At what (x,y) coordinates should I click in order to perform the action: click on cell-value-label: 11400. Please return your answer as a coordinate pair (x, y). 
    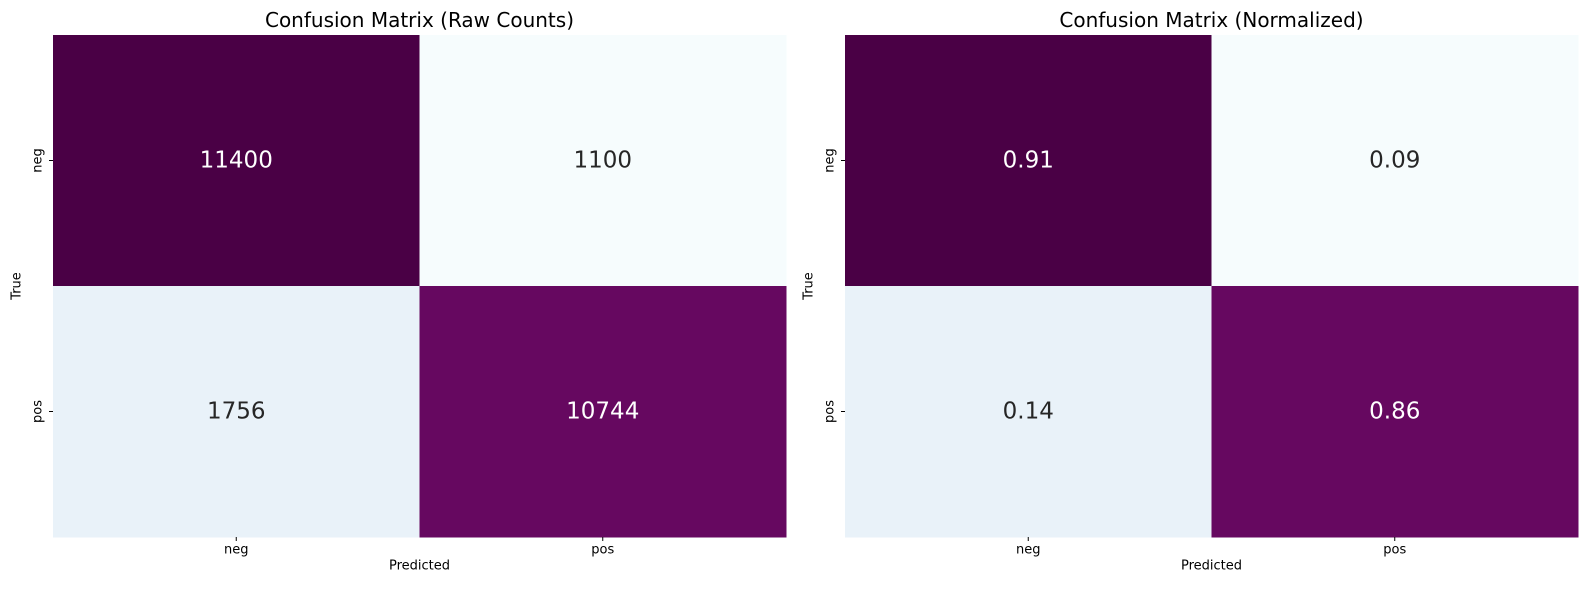
    Looking at the image, I should click on (236, 161).